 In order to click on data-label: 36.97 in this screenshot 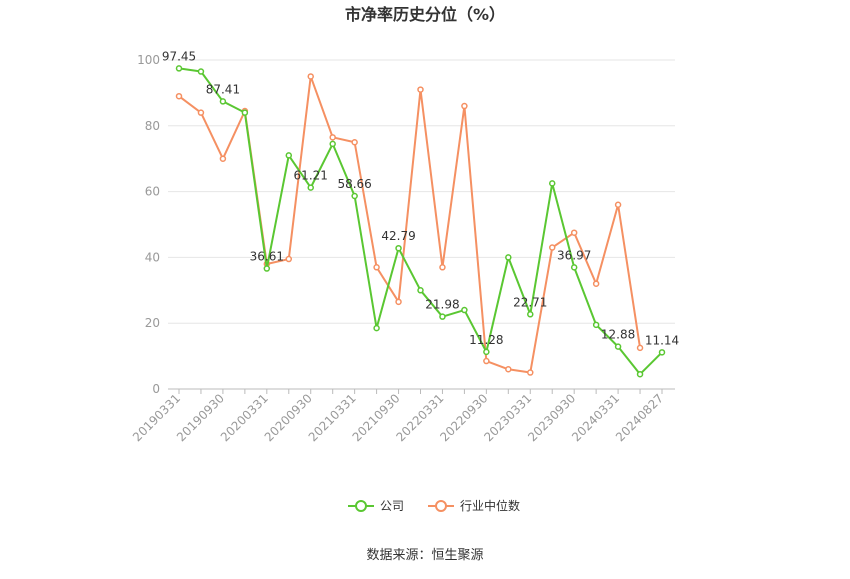, I will do `click(574, 255)`.